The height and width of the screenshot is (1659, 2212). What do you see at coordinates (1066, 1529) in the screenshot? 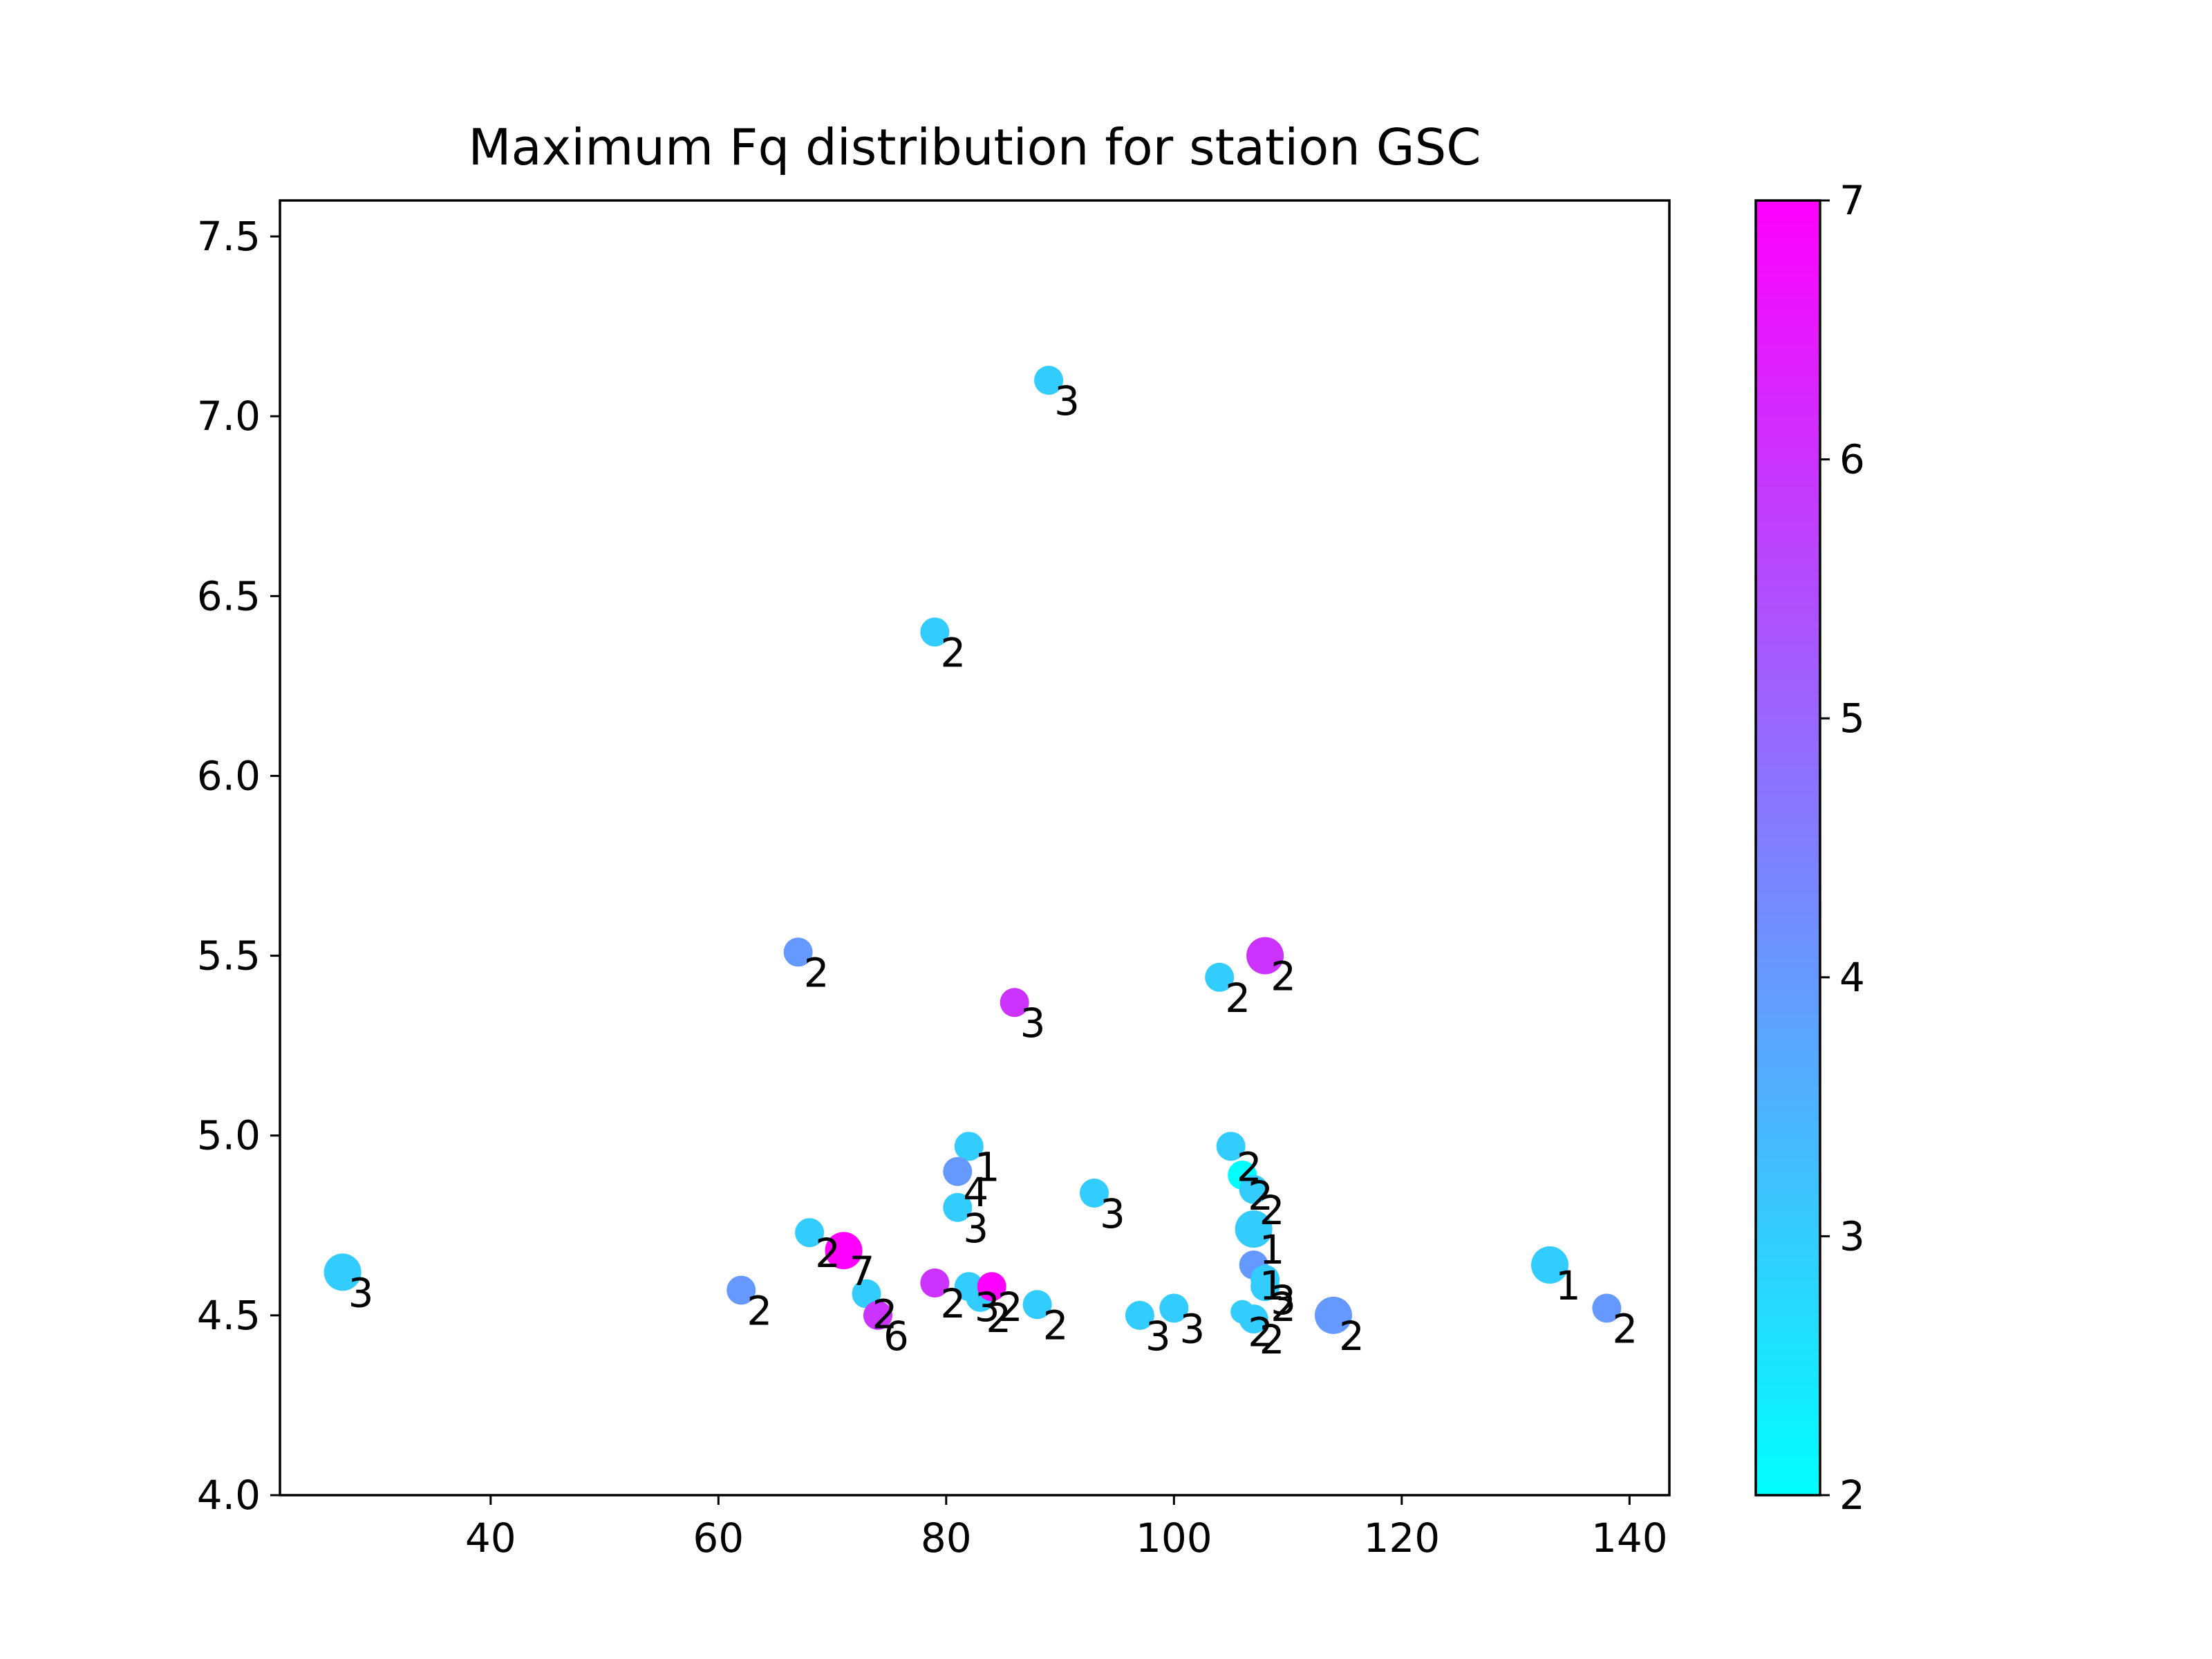
I see `x-axis: 40 60 80 100 120 140` at bounding box center [1066, 1529].